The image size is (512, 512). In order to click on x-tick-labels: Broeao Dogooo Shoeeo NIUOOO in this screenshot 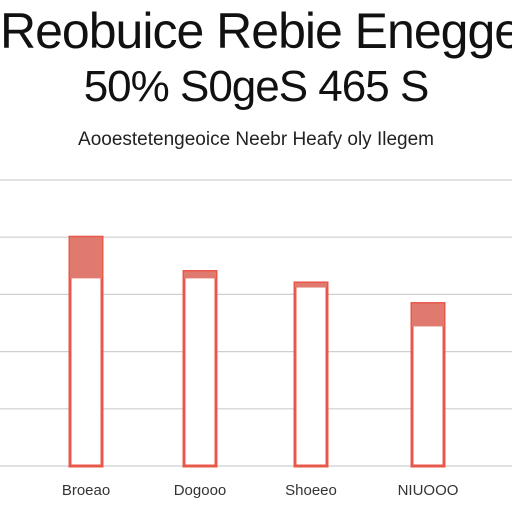, I will do `click(260, 490)`.